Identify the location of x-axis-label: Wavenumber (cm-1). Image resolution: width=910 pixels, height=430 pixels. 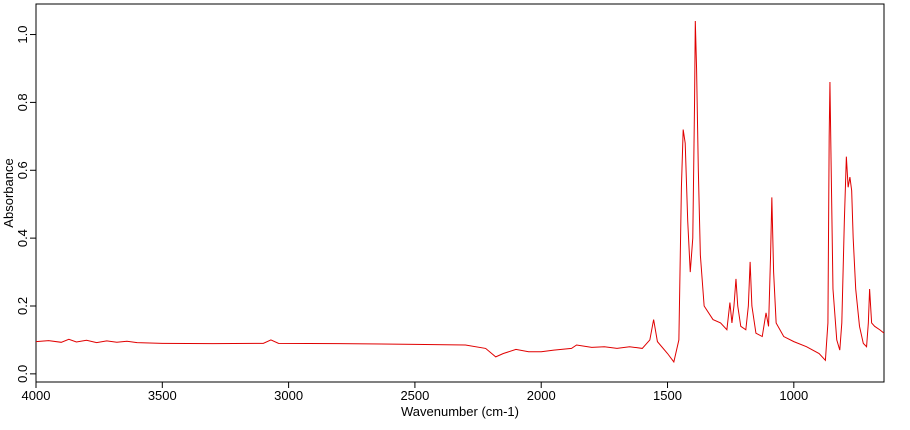
(460, 411).